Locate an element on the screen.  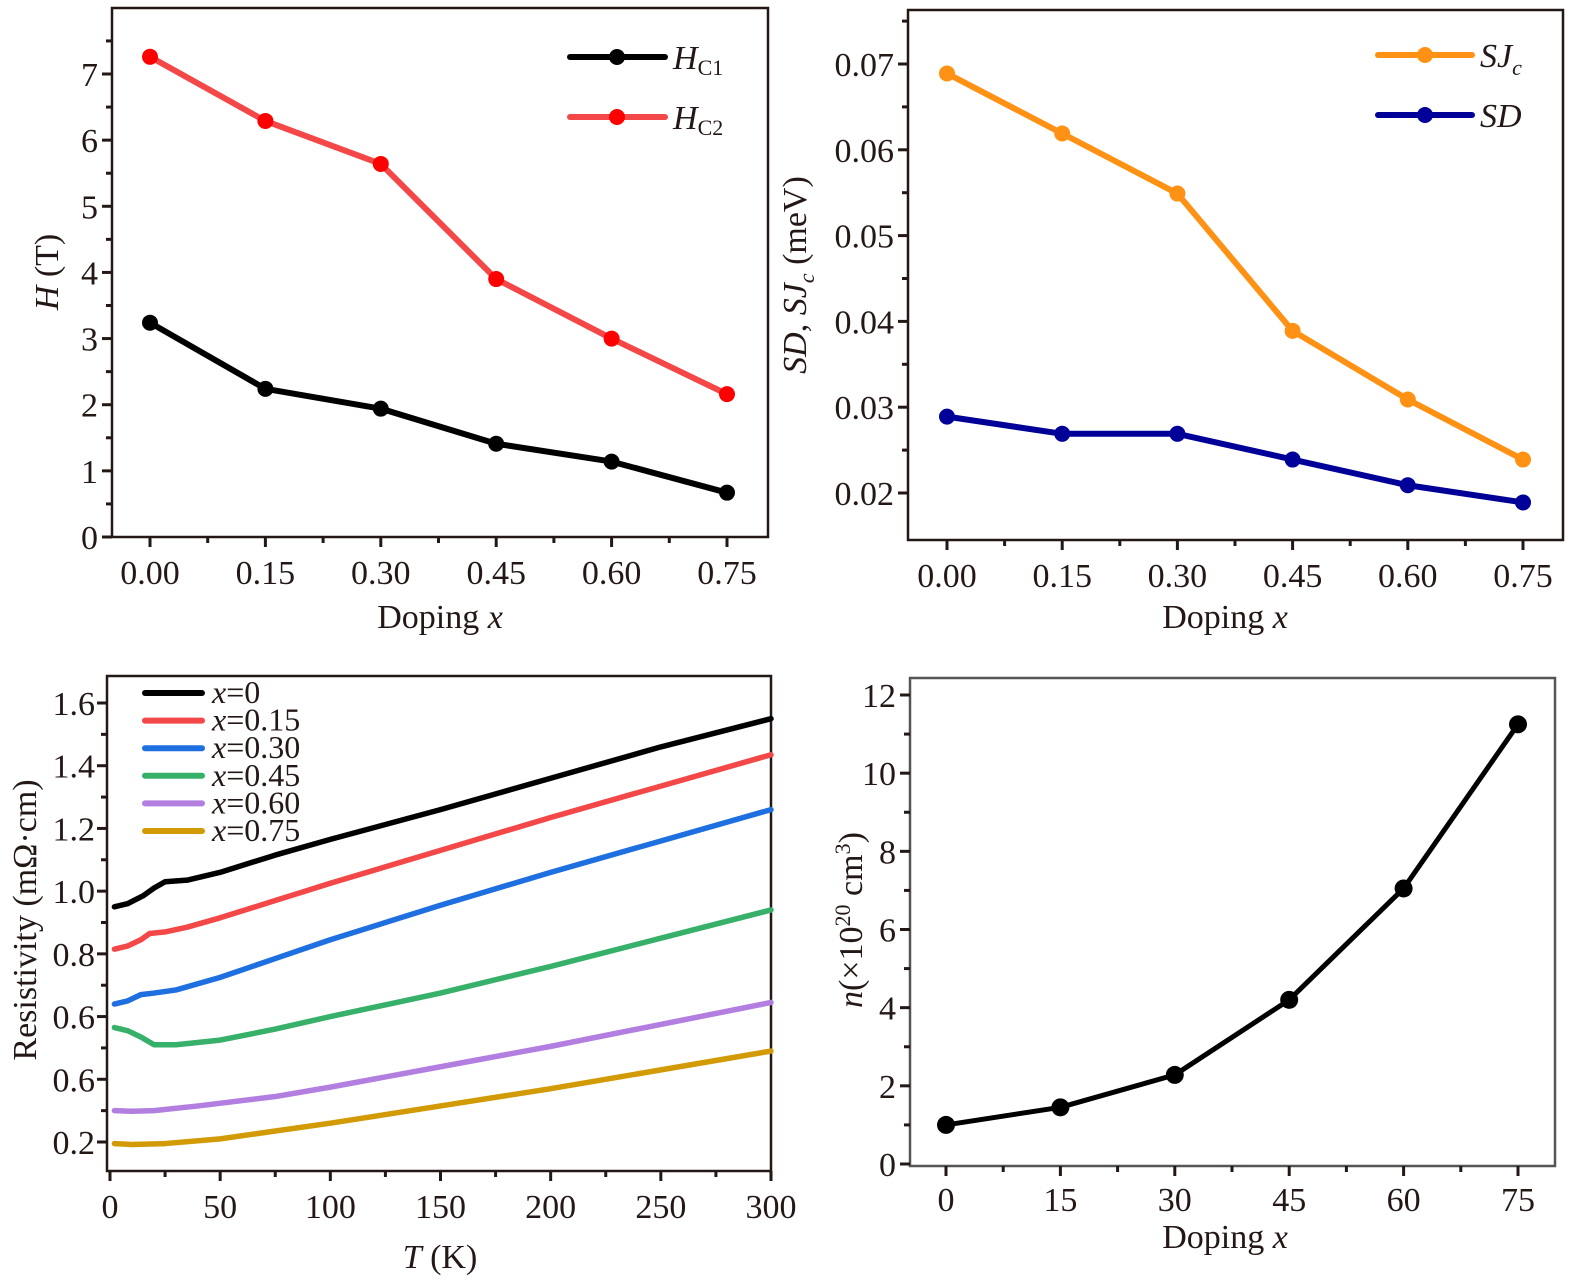
y-tick-label: 0.02 is located at coordinates (865, 494).